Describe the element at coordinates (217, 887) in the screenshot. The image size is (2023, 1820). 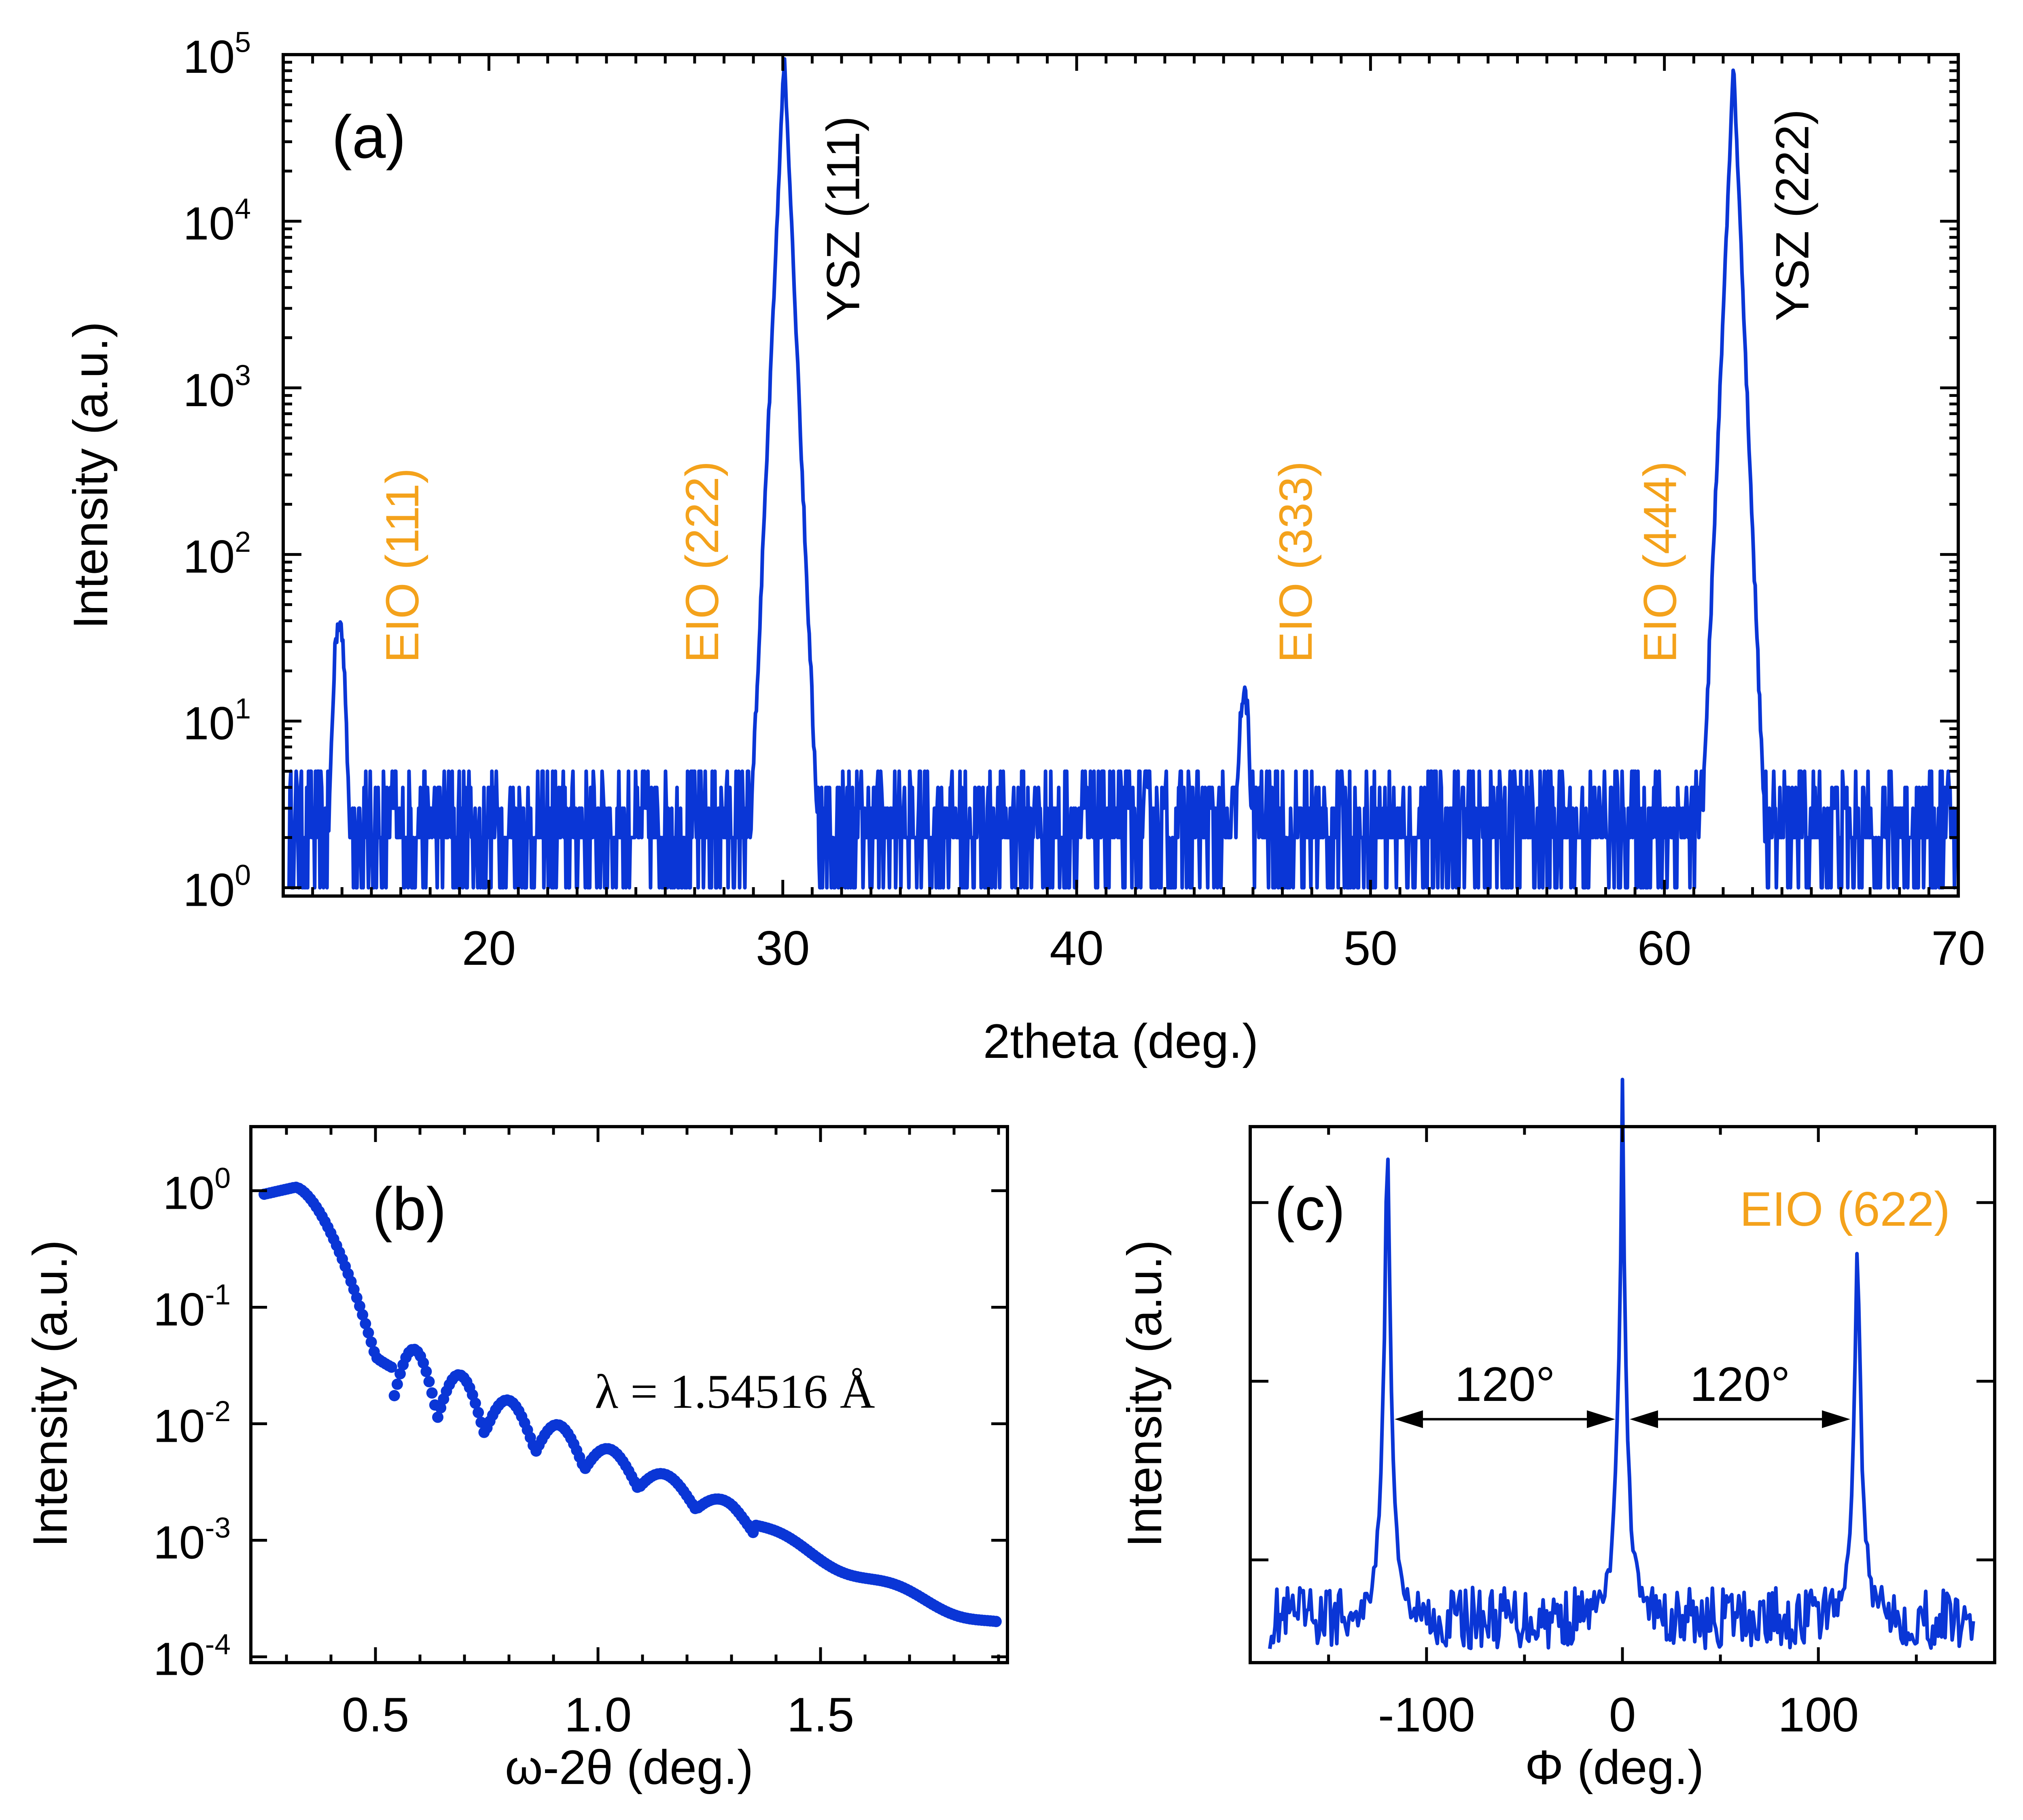
I see `panel-a-y-tick-label: 10⁰` at that location.